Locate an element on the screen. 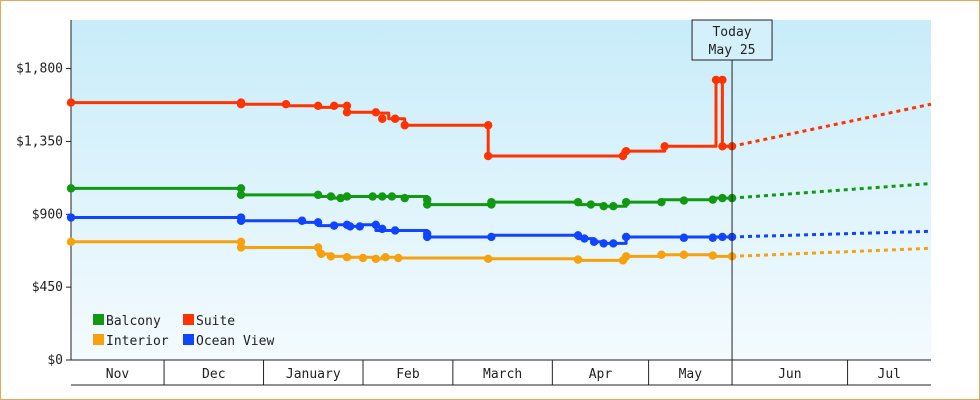  month-label: Jul is located at coordinates (889, 374).